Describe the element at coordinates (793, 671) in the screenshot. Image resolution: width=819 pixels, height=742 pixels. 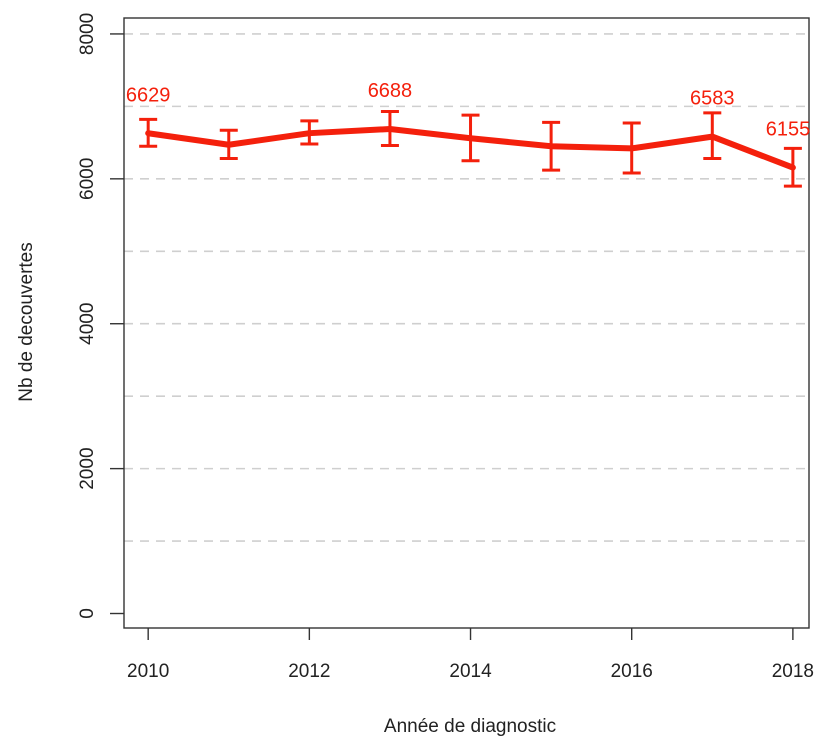
I see `x-tick-label-2018: 2018` at that location.